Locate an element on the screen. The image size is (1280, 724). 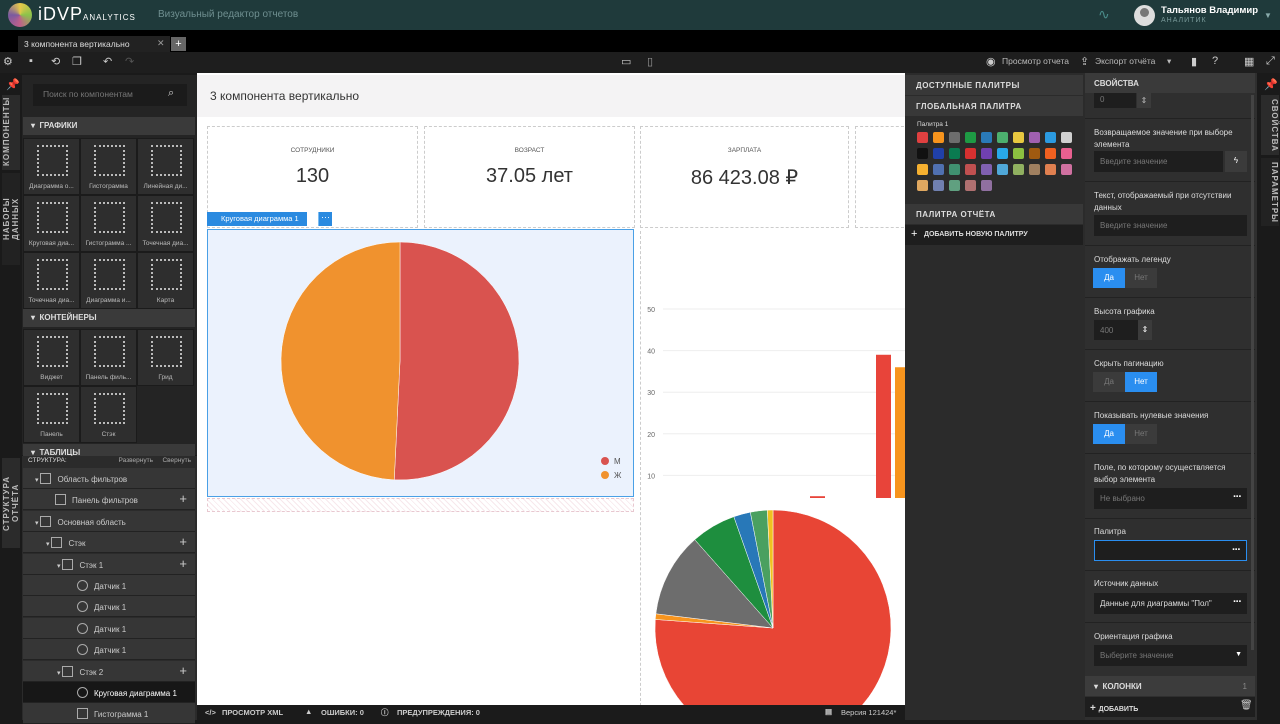
tablet-icon: ▯ is located at coordinates (650, 62).